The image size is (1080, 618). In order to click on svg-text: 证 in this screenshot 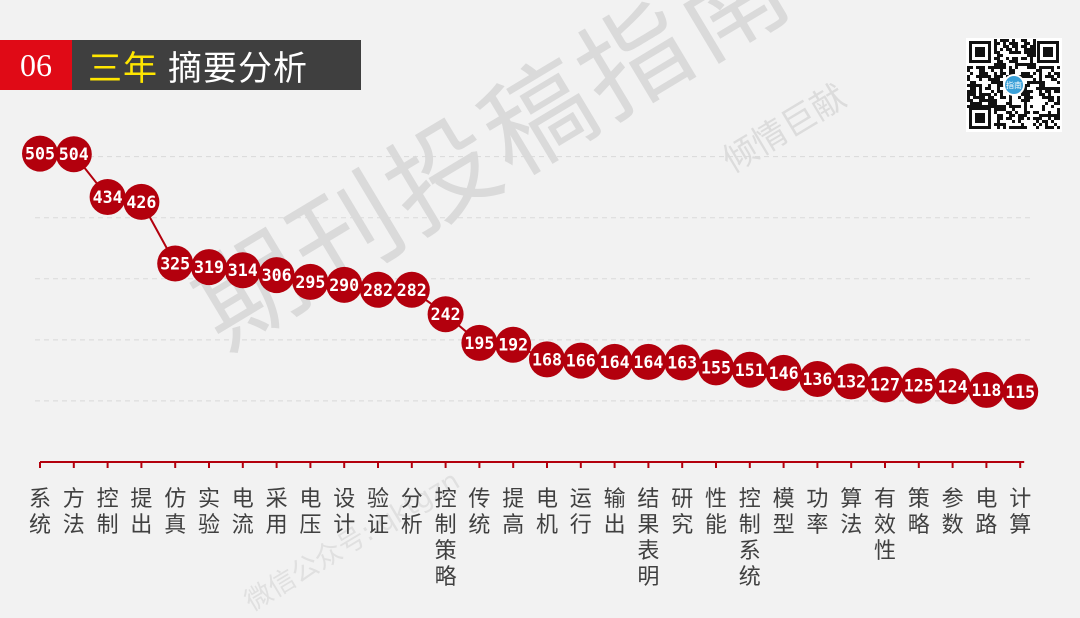, I will do `click(378, 525)`.